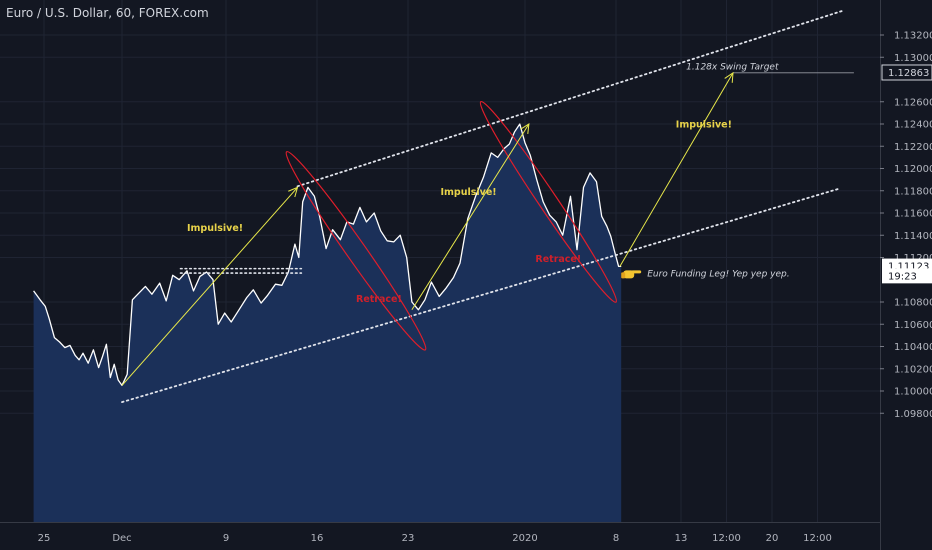  I want to click on time-tick-label: 16, so click(317, 538).